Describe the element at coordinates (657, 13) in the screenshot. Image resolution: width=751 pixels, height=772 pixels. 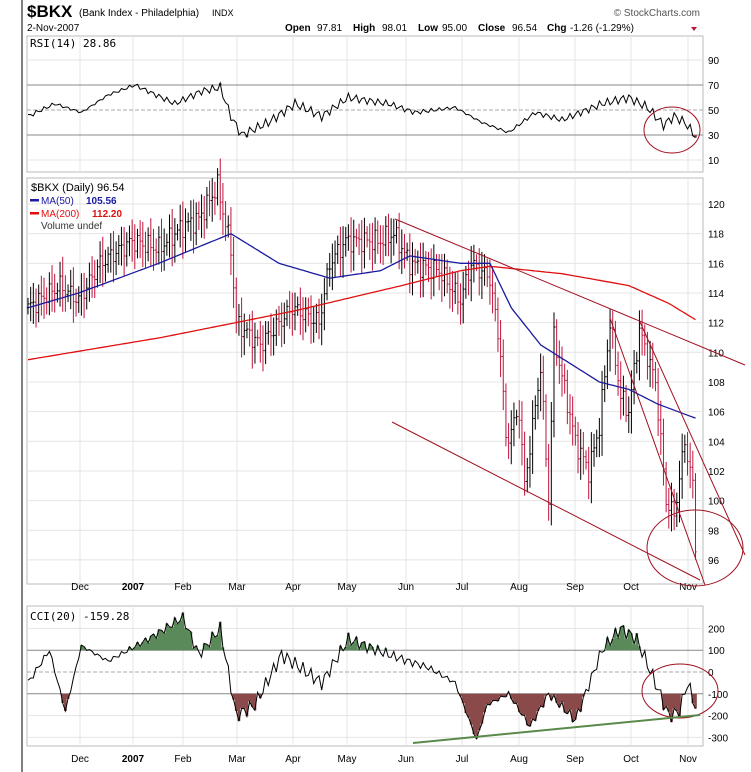
I see `copyright: © StockCharts.com` at that location.